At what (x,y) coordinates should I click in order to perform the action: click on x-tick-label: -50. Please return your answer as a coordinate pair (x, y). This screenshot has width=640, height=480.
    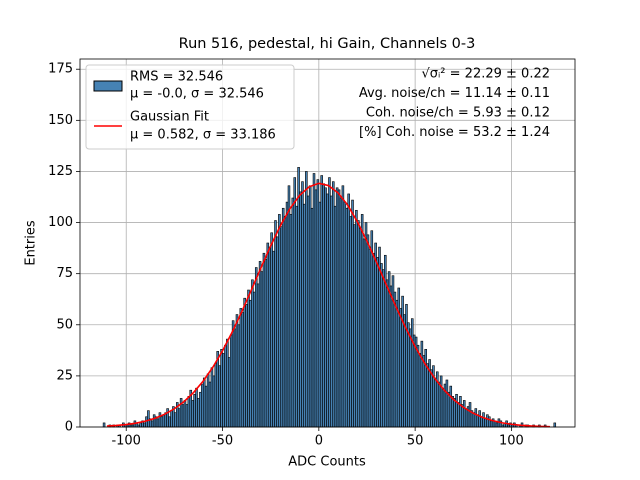
    Looking at the image, I should click on (222, 441).